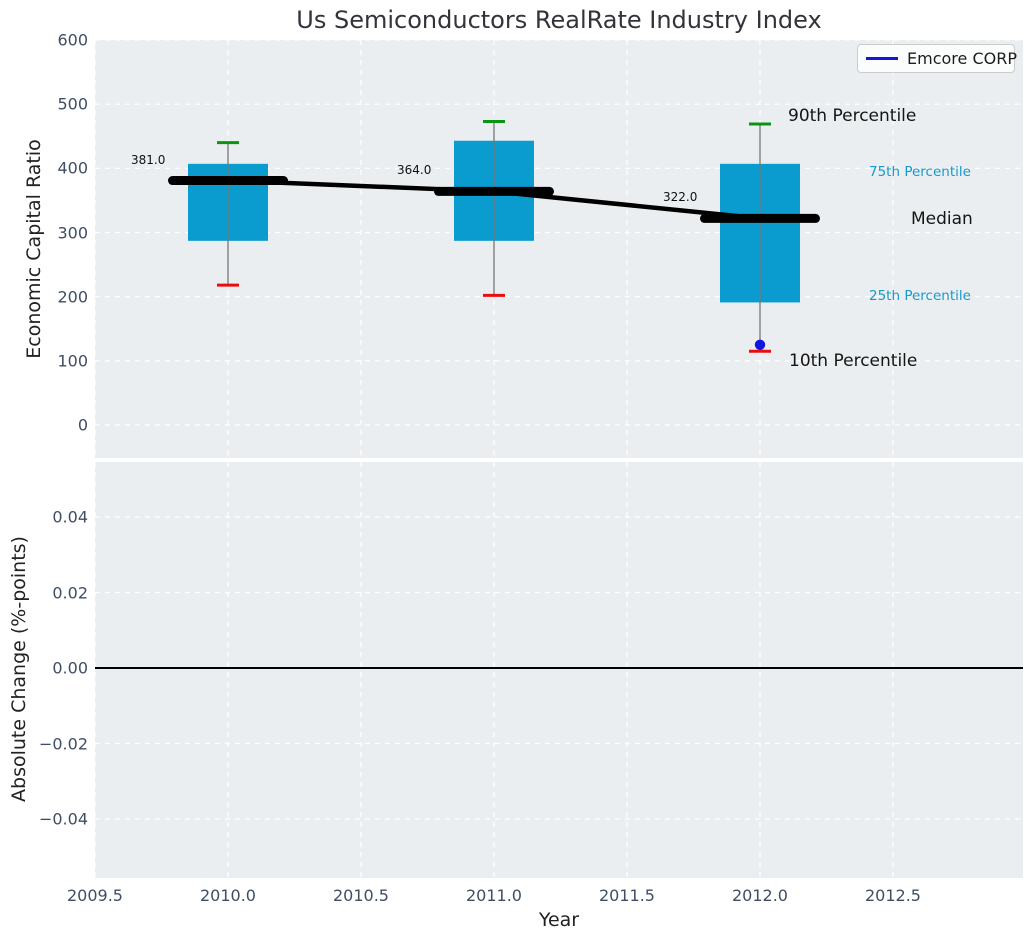  Describe the element at coordinates (72, 361) in the screenshot. I see `y-tick-label: 100` at that location.